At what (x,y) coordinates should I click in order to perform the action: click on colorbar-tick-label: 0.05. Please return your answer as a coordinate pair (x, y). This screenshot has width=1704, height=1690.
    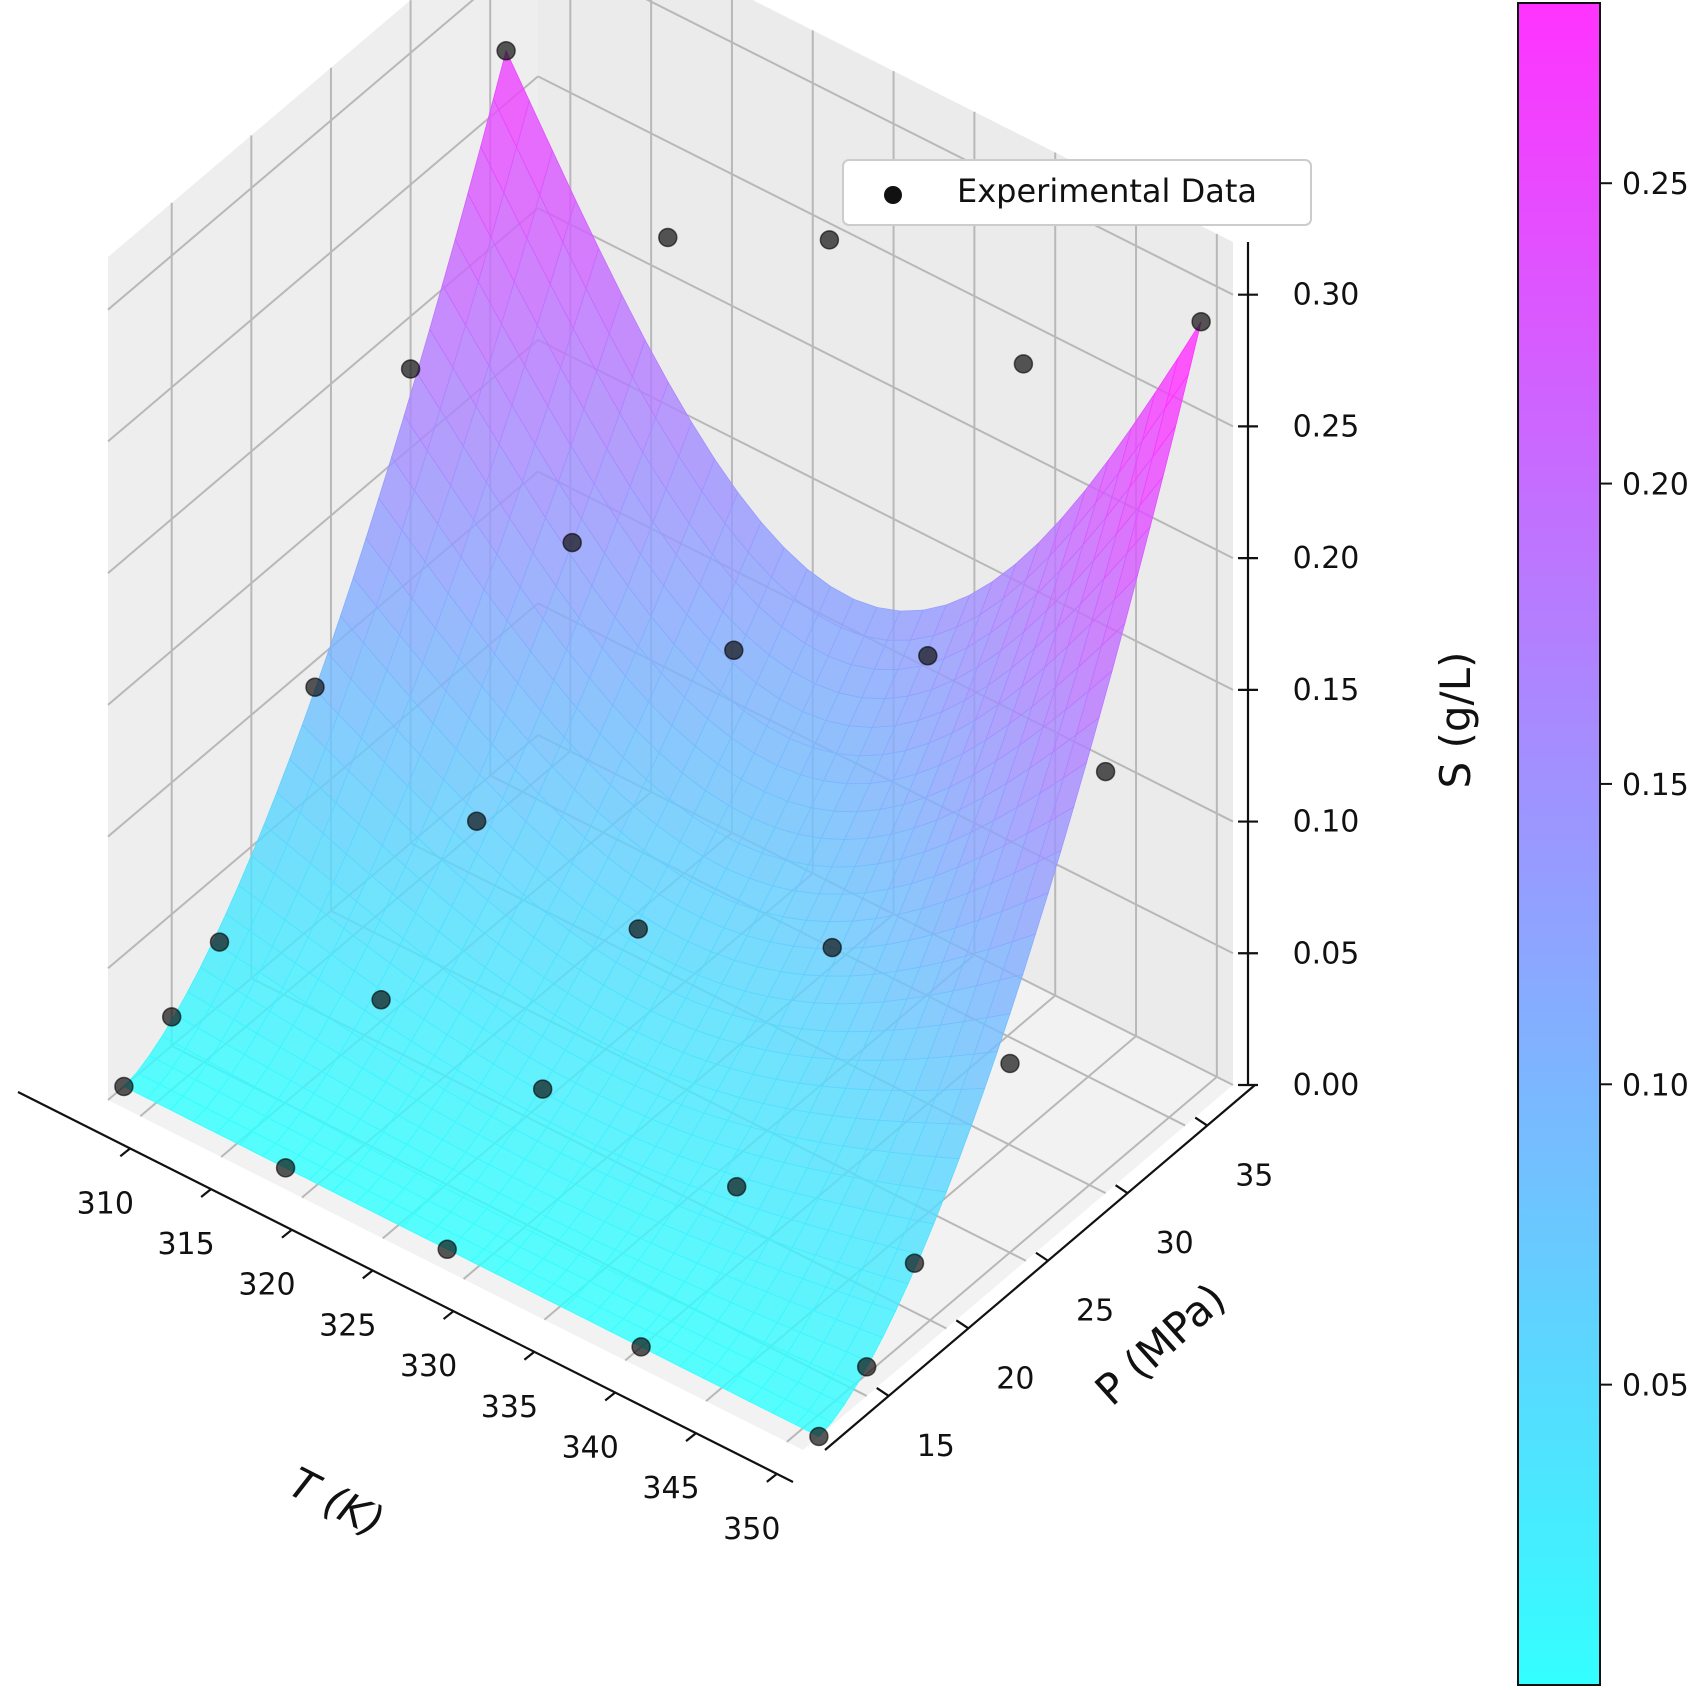
    Looking at the image, I should click on (1655, 1386).